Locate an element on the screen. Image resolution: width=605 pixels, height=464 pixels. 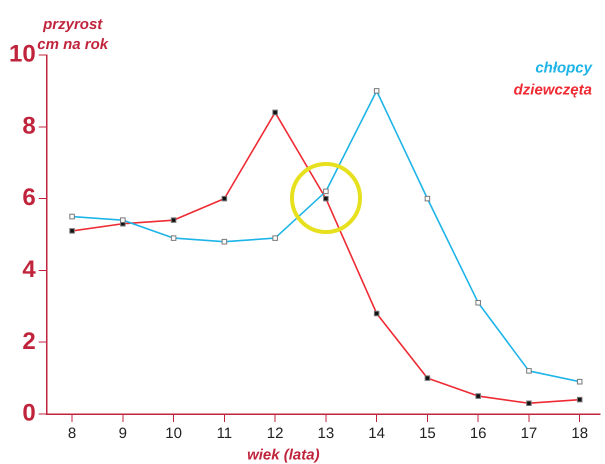
text: dziewczęta is located at coordinates (553, 90).